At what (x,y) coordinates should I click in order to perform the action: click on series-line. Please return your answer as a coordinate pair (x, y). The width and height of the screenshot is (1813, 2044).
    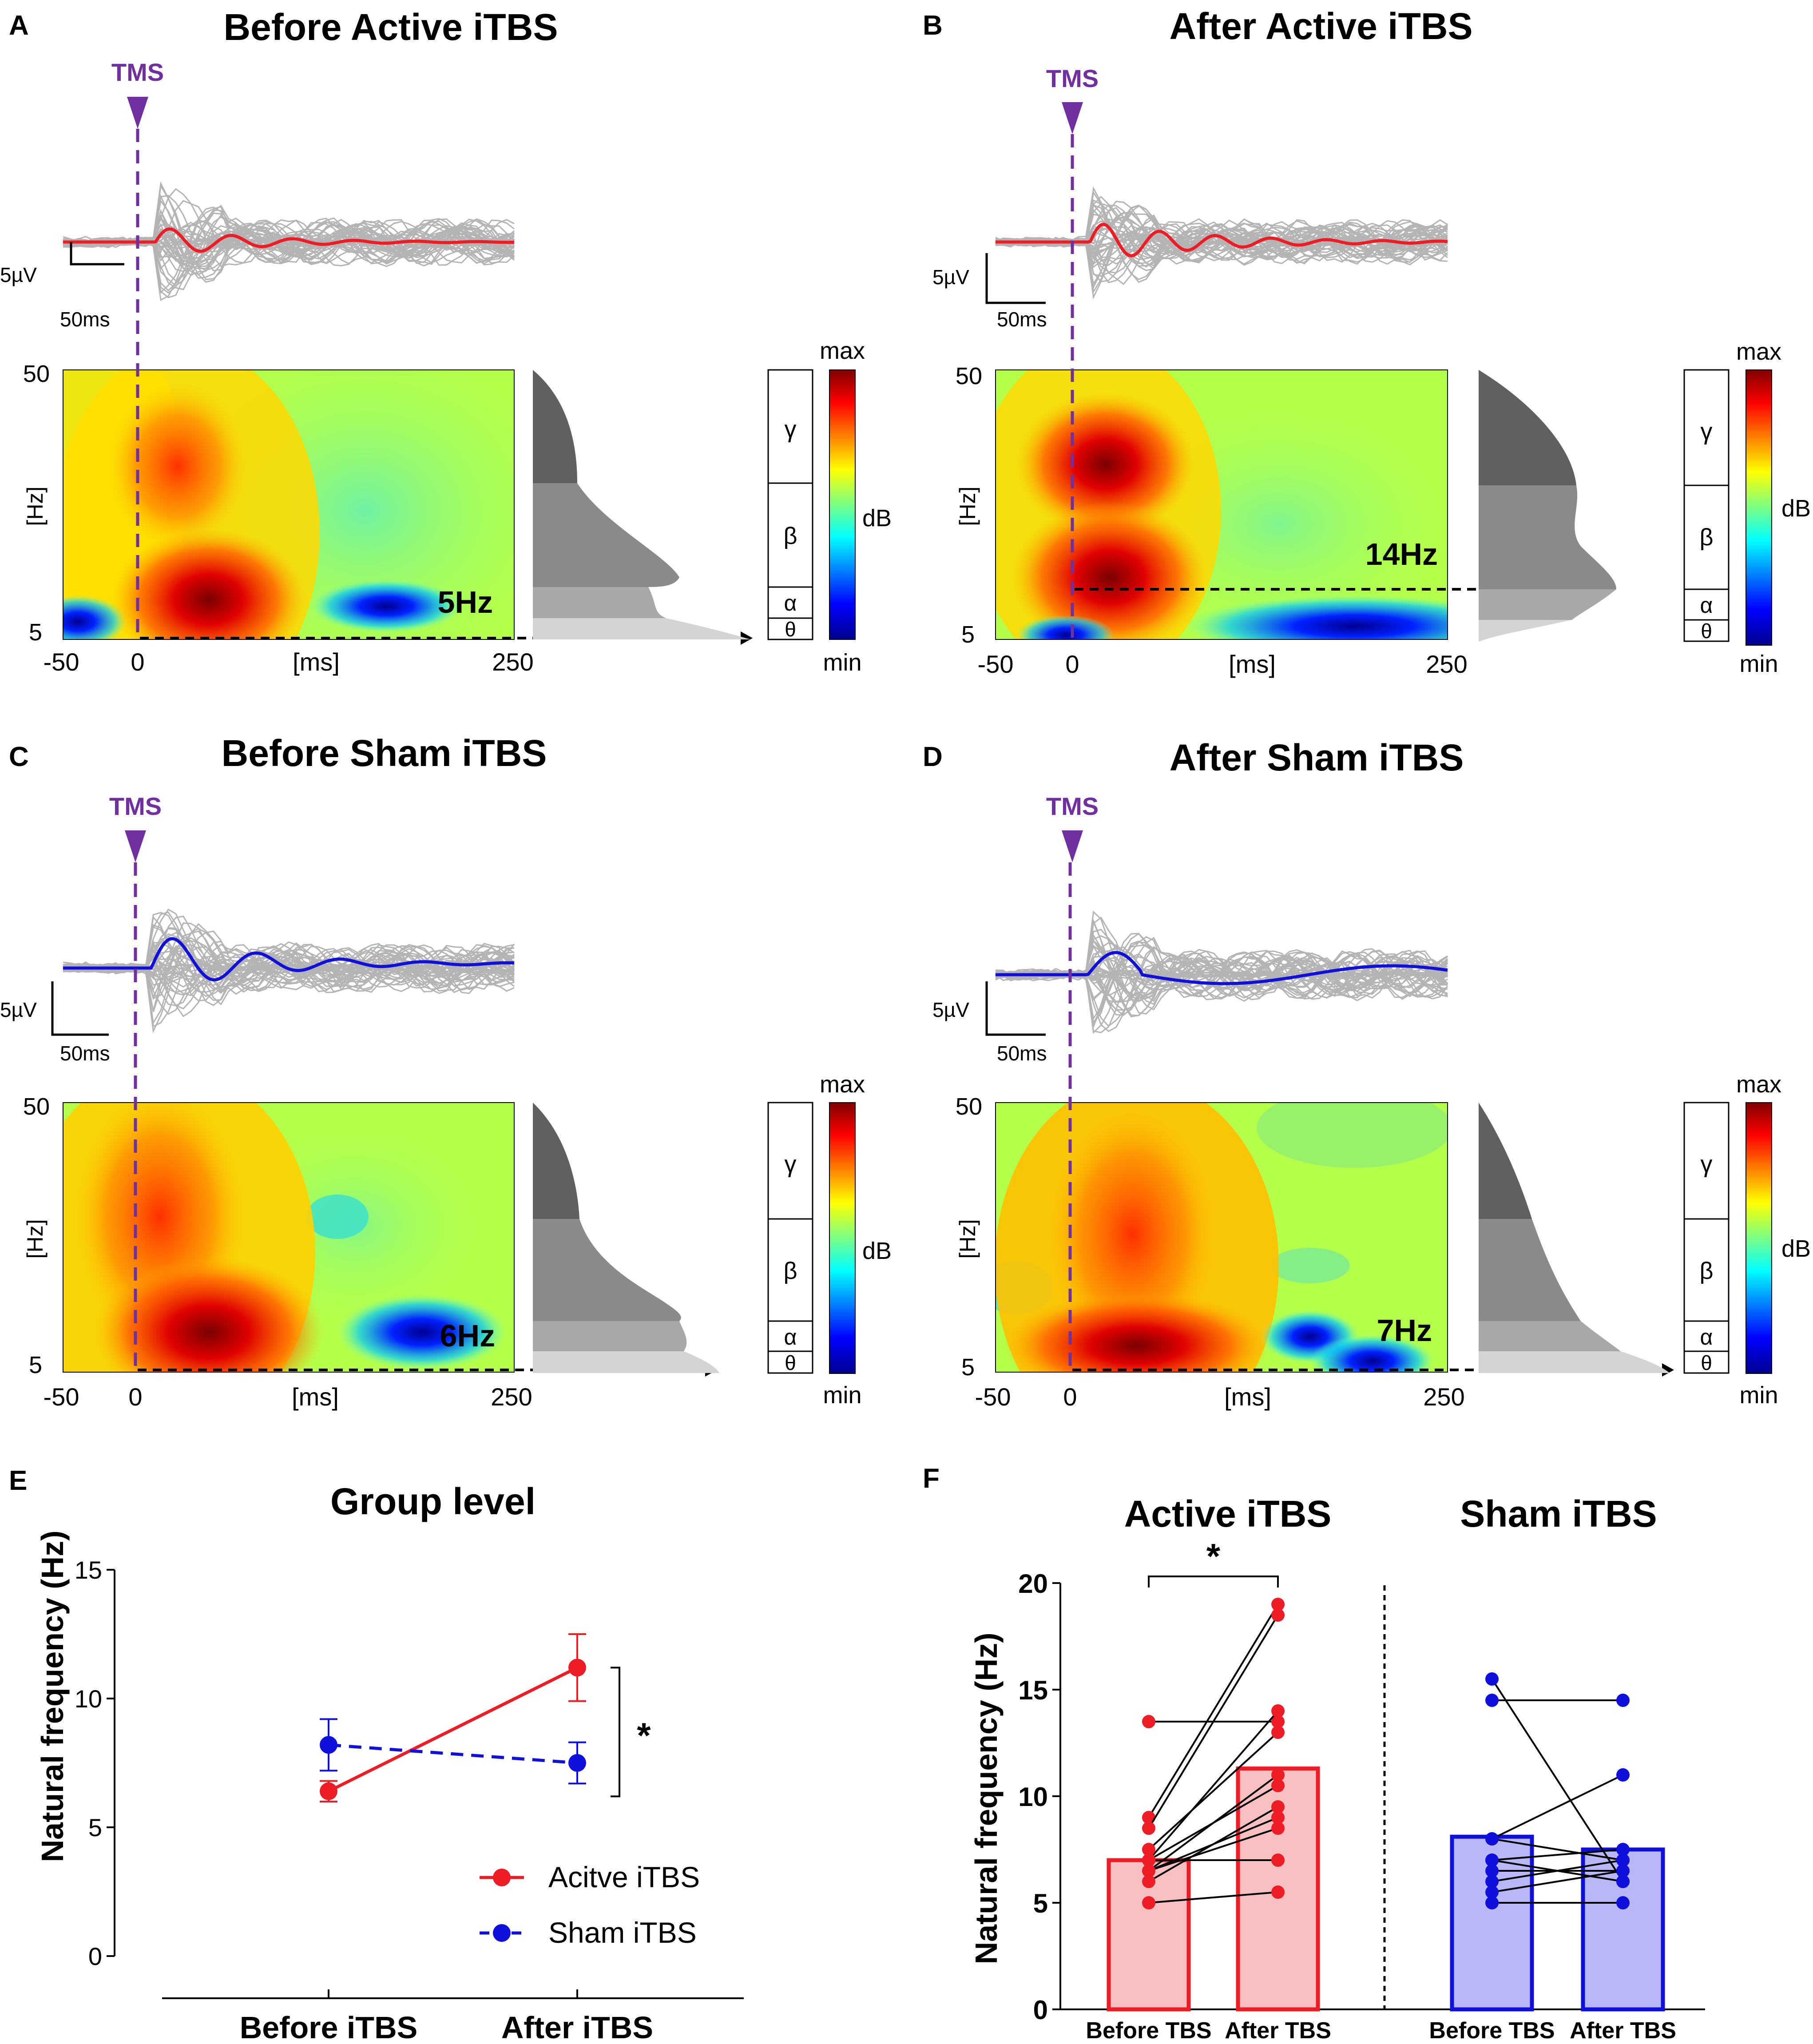
    Looking at the image, I should click on (453, 1729).